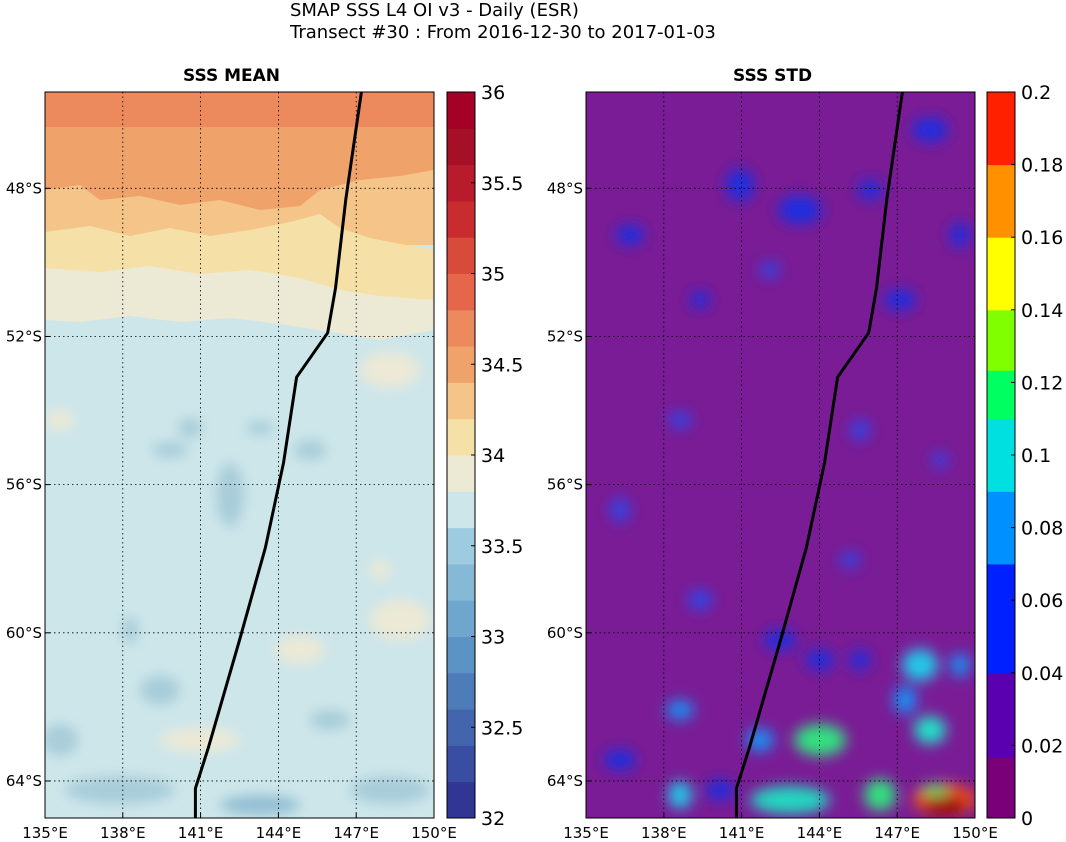 Image resolution: width=1066 pixels, height=842 pixels. I want to click on colorbar-tick-label: 32.5, so click(502, 728).